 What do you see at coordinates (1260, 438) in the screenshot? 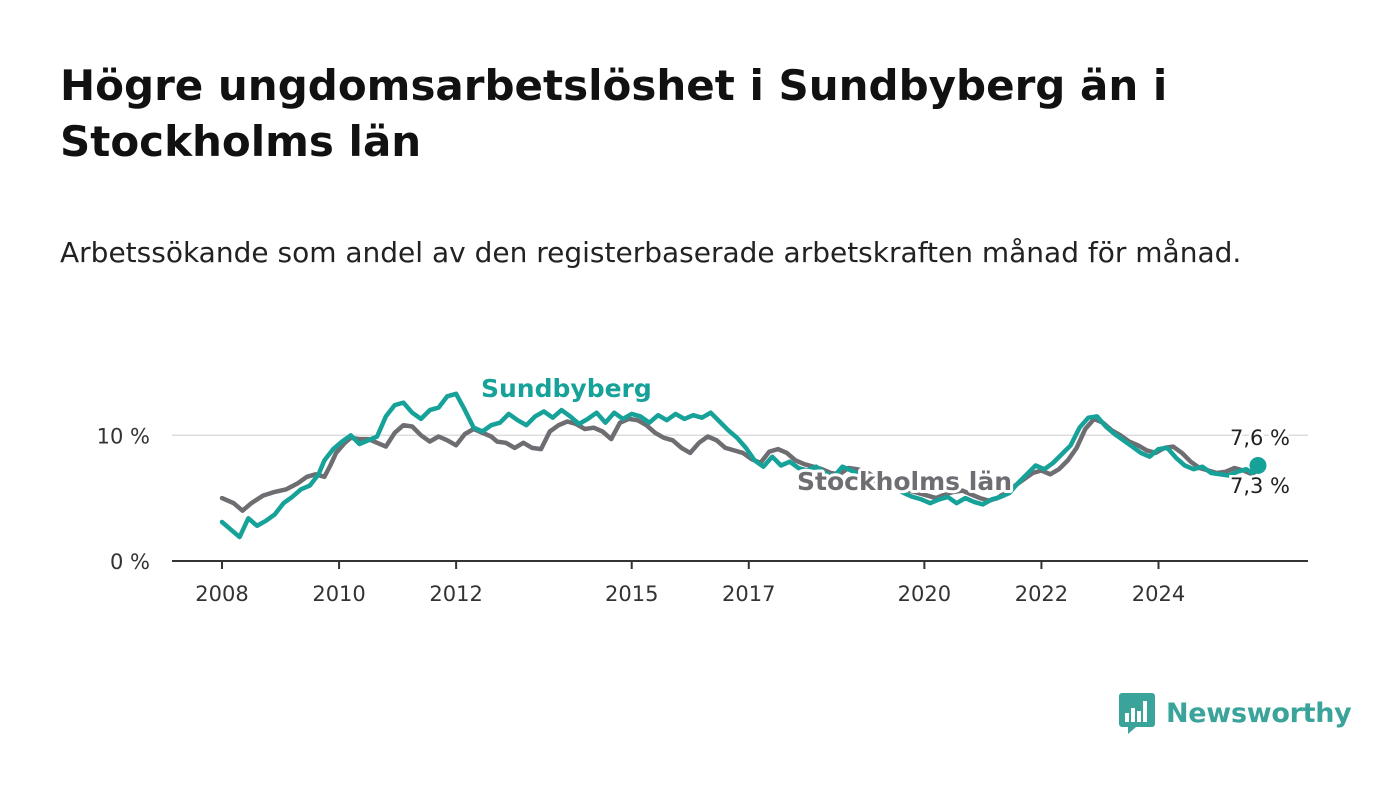
I see `end-value-sundbyberg: 7,6 %` at bounding box center [1260, 438].